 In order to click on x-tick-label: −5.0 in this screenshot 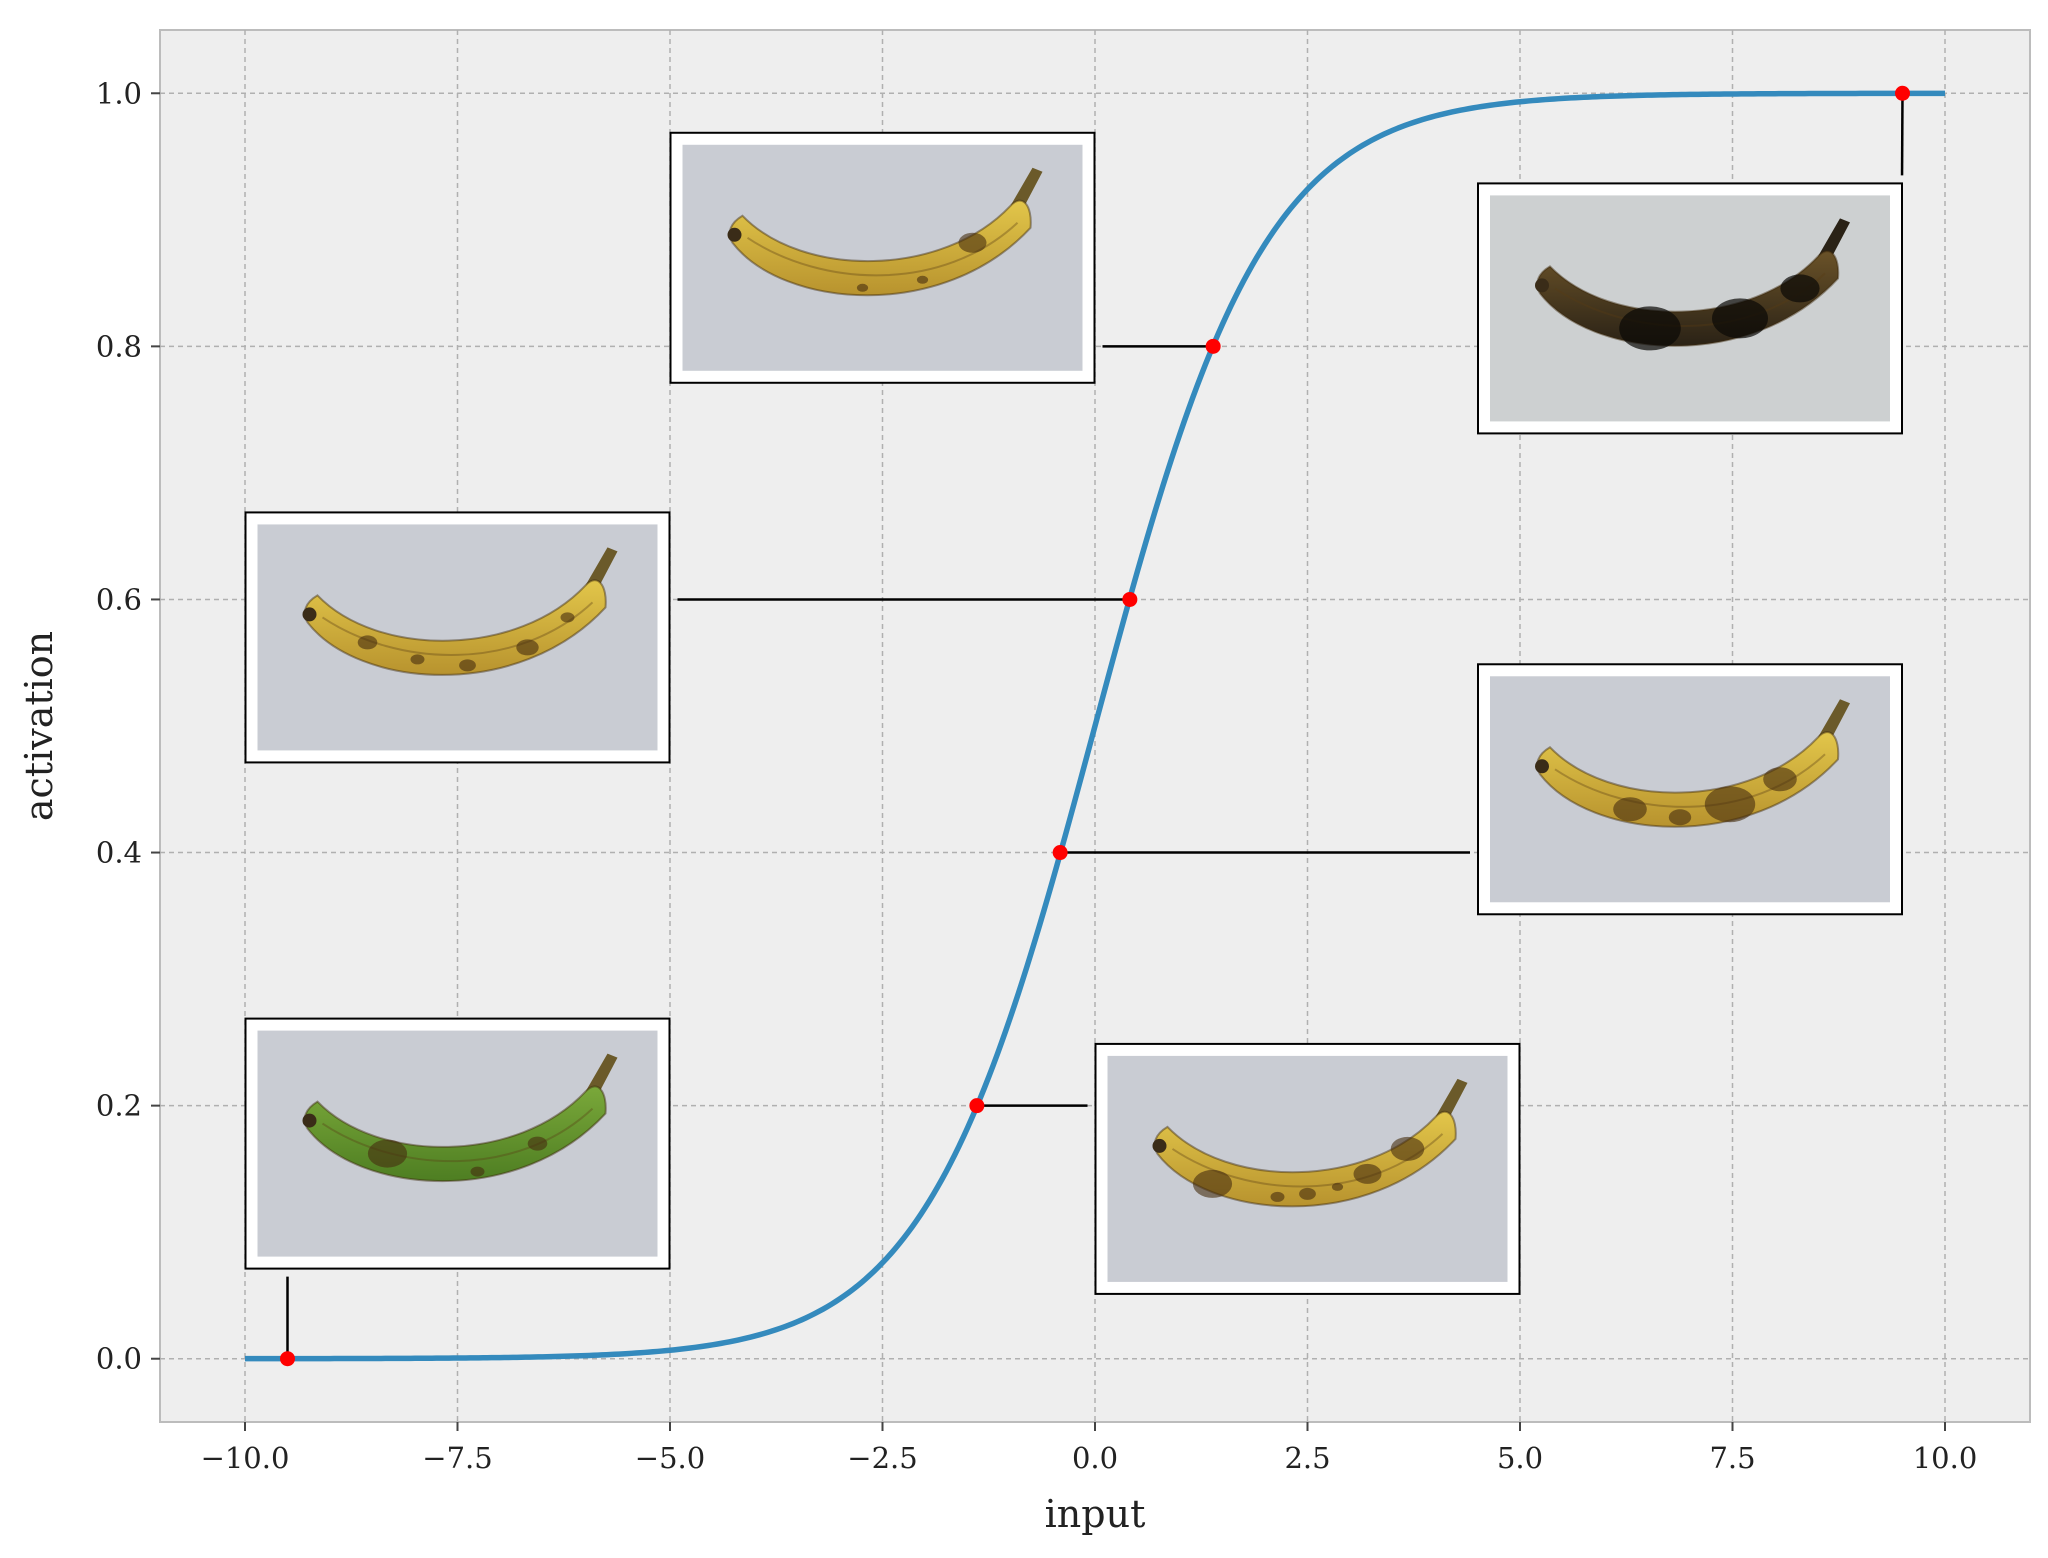, I will do `click(670, 1458)`.